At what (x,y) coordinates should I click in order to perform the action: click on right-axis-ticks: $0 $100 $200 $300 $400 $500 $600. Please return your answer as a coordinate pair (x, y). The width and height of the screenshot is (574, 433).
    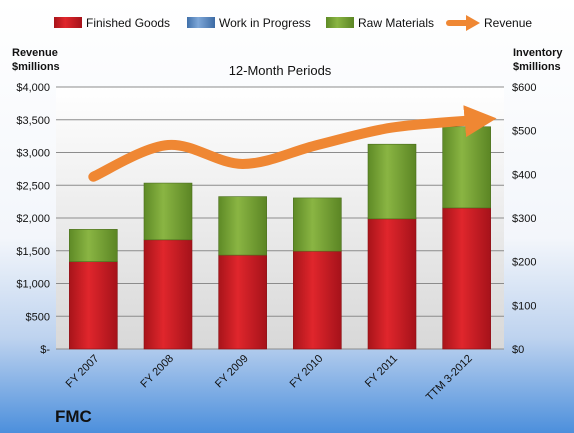
    Looking at the image, I should click on (524, 219).